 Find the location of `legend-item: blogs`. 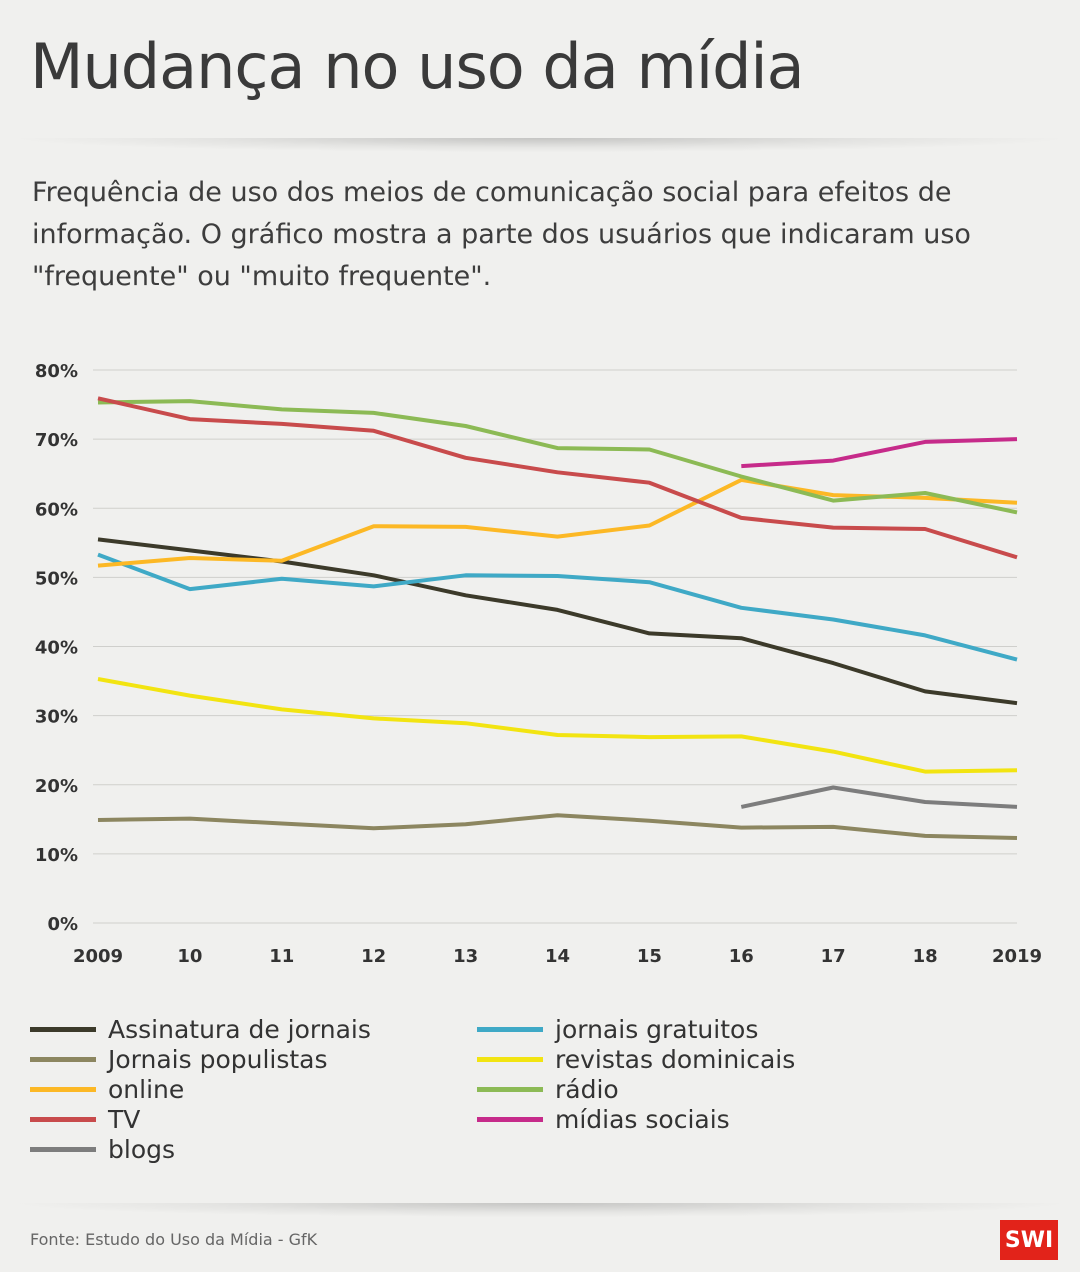

legend-item: blogs is located at coordinates (102, 1149).